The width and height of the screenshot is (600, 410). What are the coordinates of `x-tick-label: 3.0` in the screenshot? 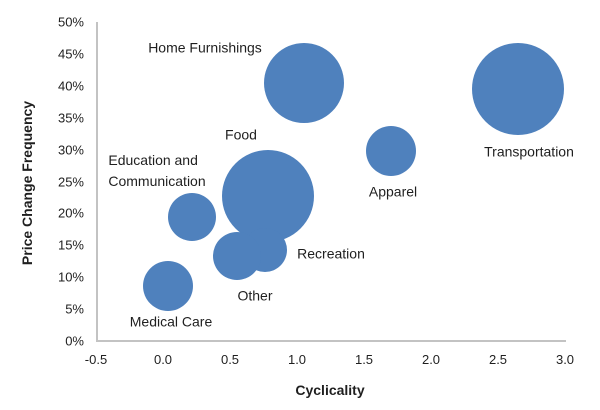 It's located at (565, 359).